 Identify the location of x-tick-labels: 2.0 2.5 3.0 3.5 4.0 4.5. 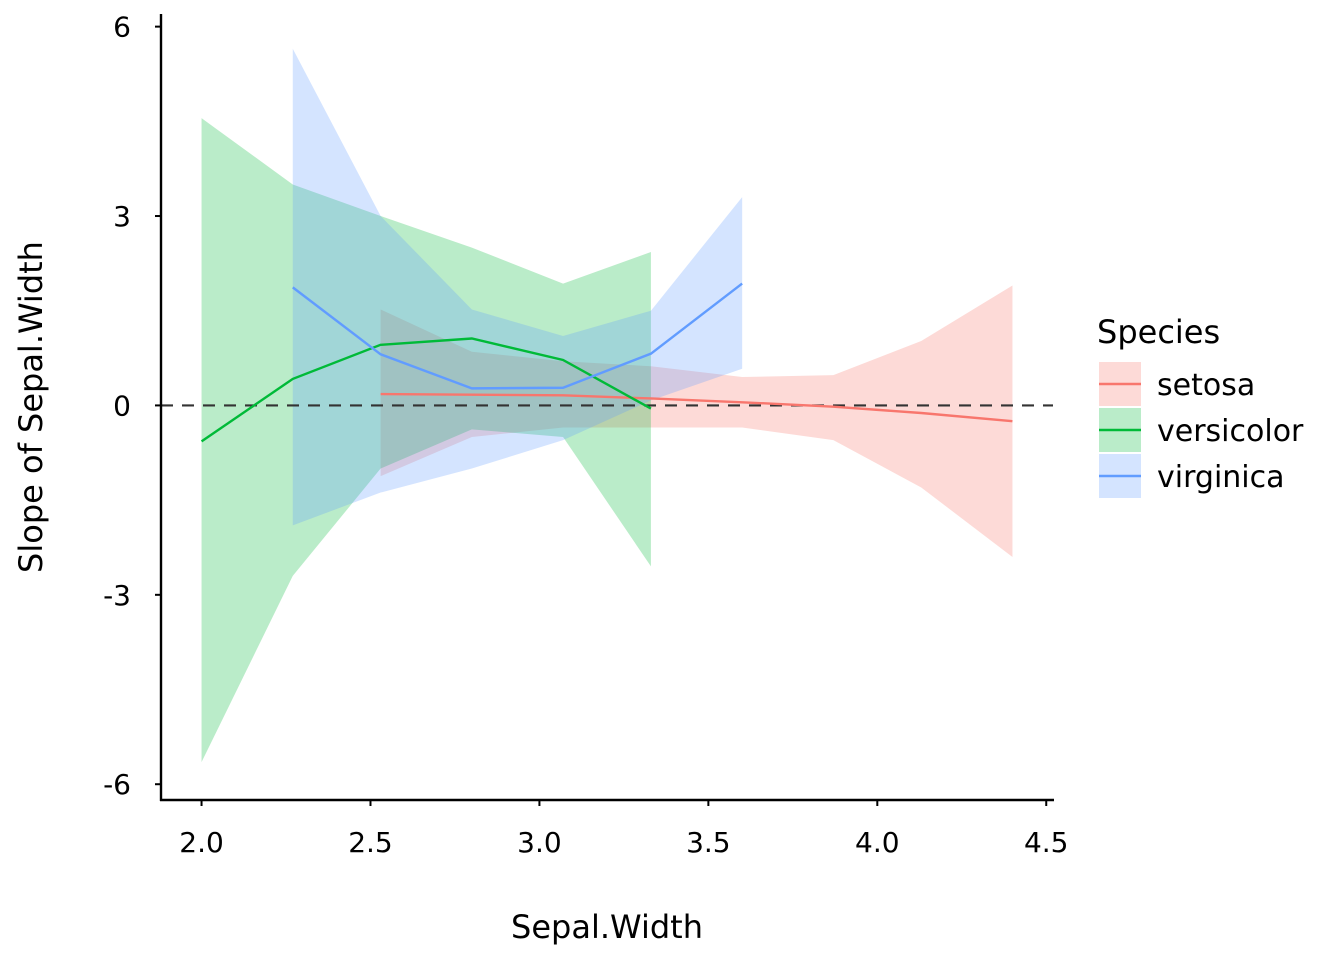
(624, 829).